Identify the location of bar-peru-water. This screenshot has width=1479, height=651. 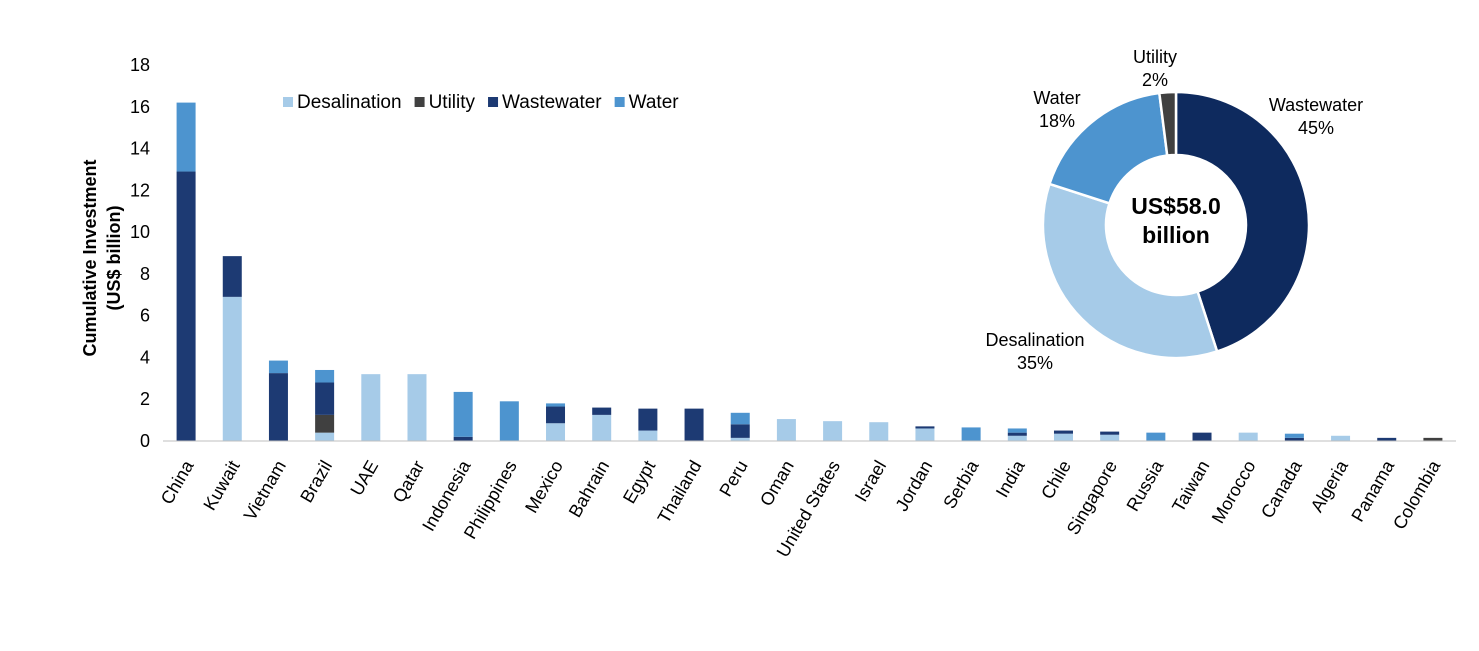
(740, 418).